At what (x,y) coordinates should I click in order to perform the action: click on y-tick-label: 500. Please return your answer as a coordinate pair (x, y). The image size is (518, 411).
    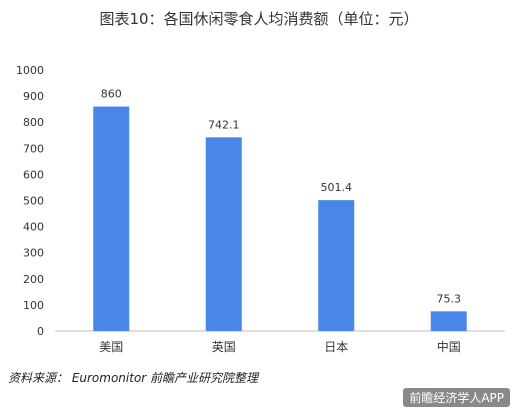
    Looking at the image, I should click on (33, 201).